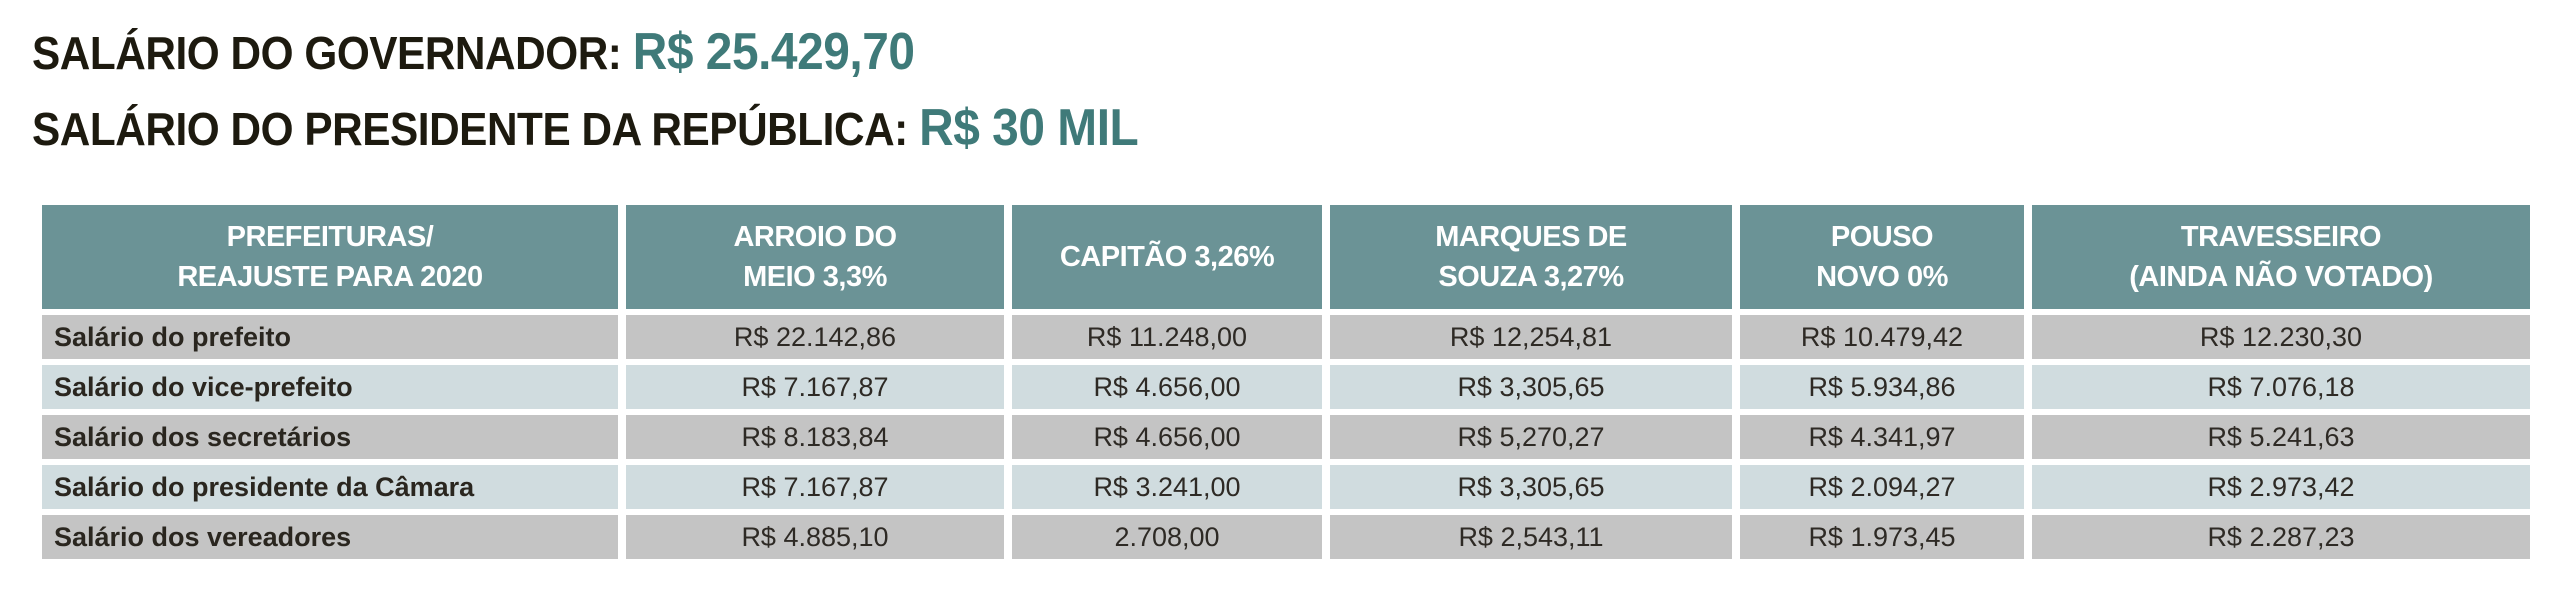 Image resolution: width=2560 pixels, height=599 pixels. What do you see at coordinates (2281, 487) in the screenshot?
I see `salary-cell: R$ 2.973,42` at bounding box center [2281, 487].